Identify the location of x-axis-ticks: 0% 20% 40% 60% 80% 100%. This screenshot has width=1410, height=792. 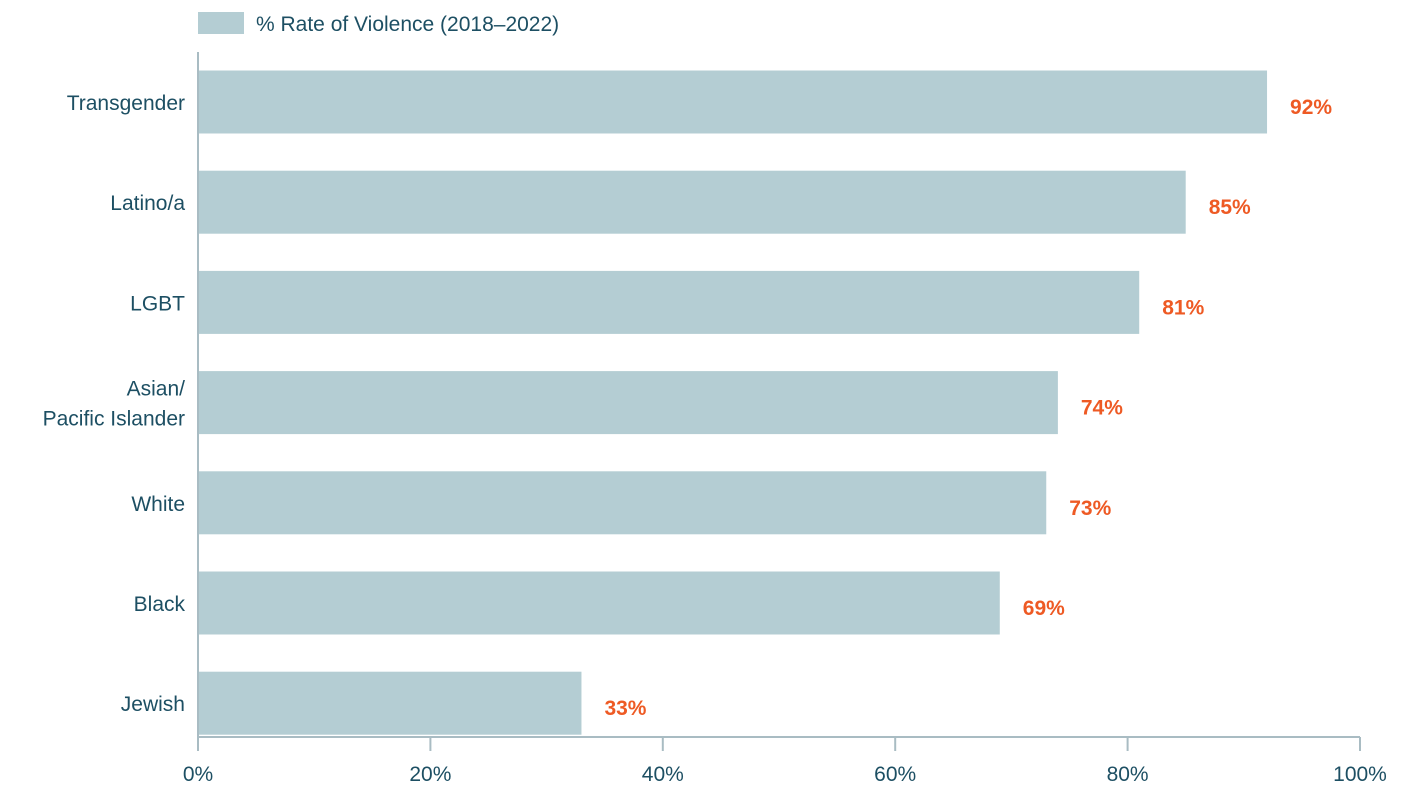
(785, 761).